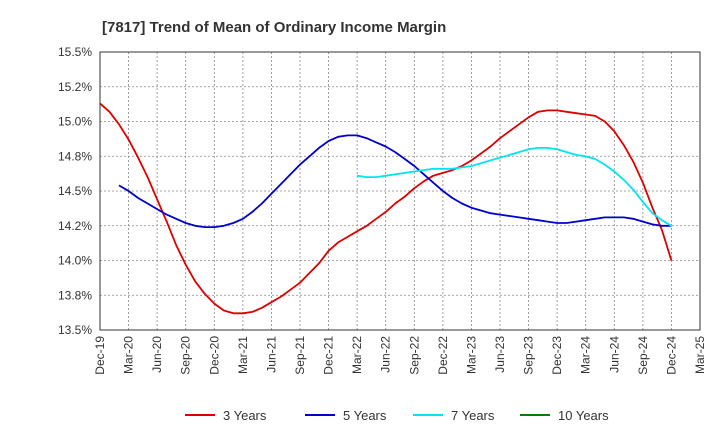 The width and height of the screenshot is (720, 440). What do you see at coordinates (397, 415) in the screenshot?
I see `legend: 3 Years 5 Years 7 Years 10 Years` at bounding box center [397, 415].